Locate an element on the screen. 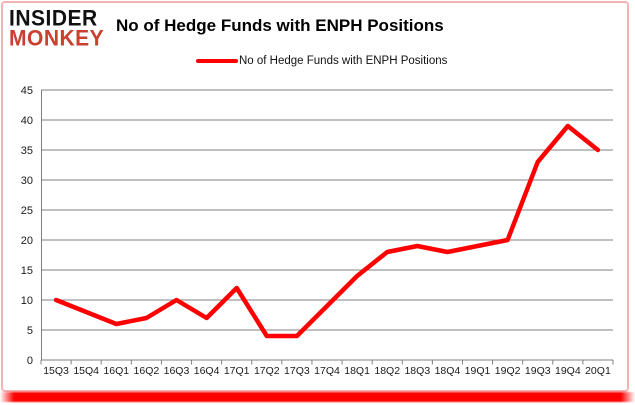  chart-legend: No of Hedge Funds with ENPH Positions is located at coordinates (321, 61).